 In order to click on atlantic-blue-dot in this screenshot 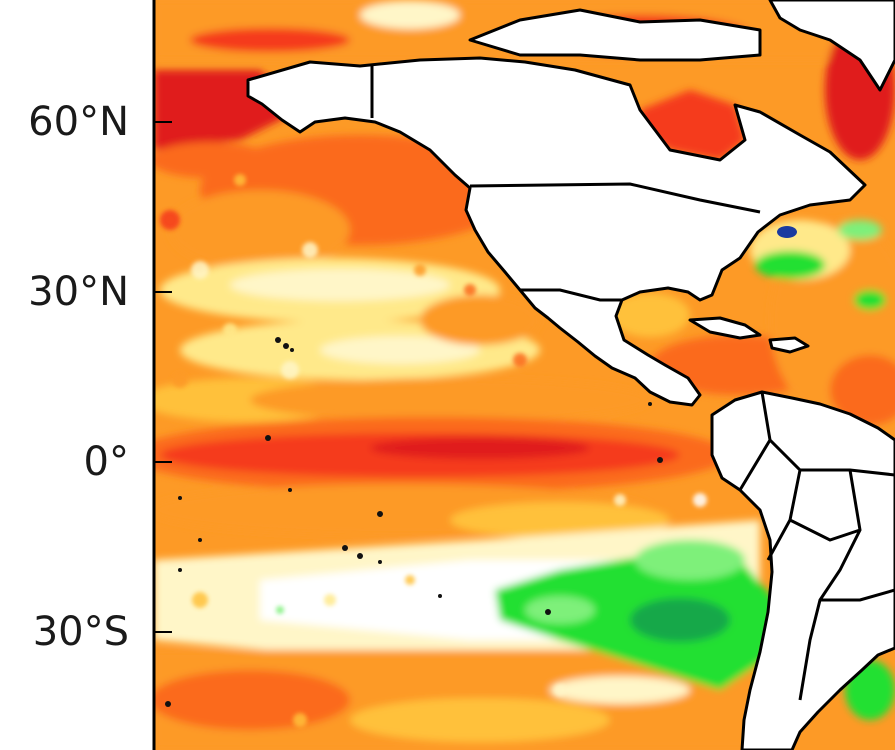, I will do `click(787, 232)`.